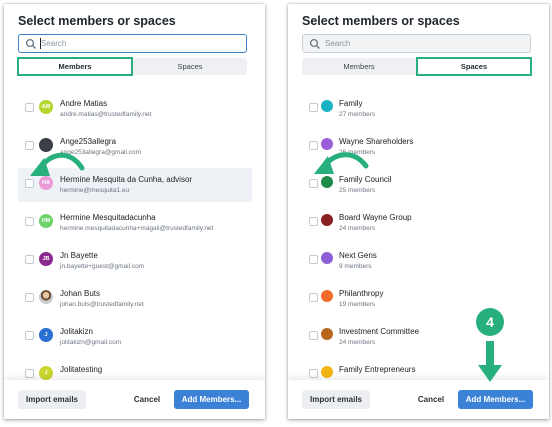 The height and width of the screenshot is (427, 552). I want to click on member-row: J Jolitatesting, so click(135, 369).